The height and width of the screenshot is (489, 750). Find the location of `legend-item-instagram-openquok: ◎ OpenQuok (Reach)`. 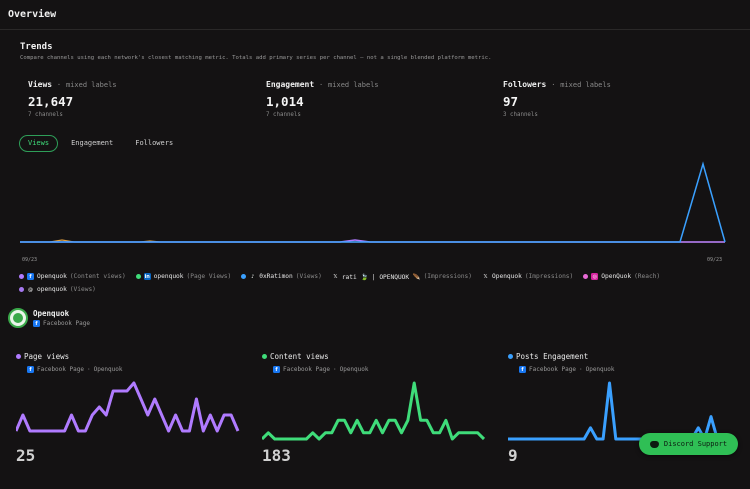

legend-item-instagram-openquok: ◎ OpenQuok (Reach) is located at coordinates (621, 276).